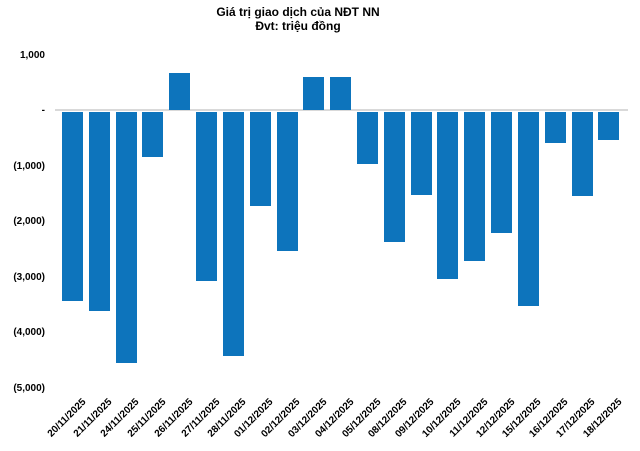  I want to click on y-tick-label: (3,000), so click(29, 277).